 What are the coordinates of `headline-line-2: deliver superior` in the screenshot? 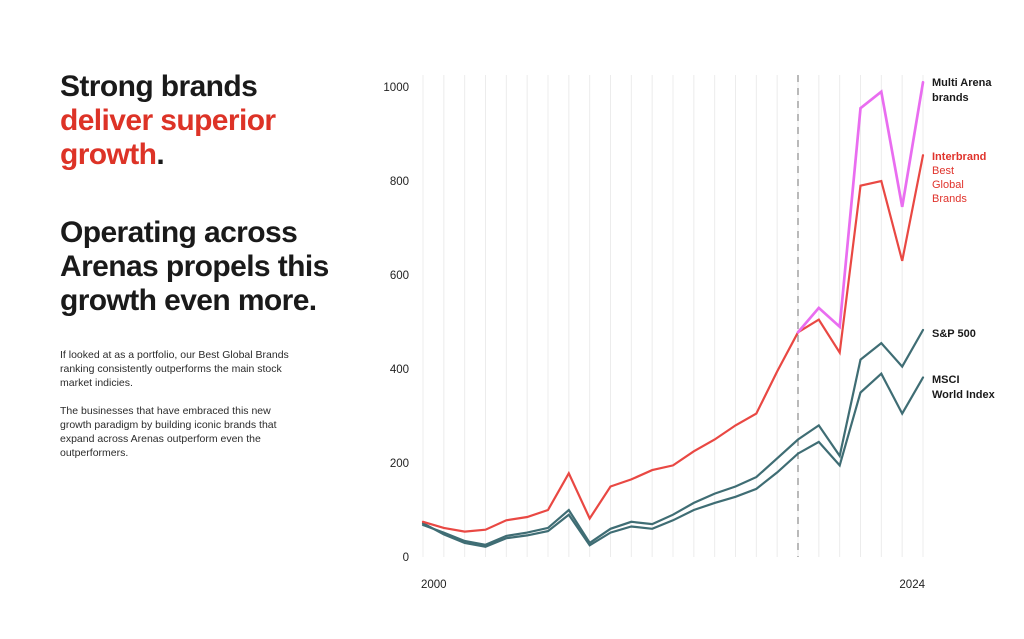 It's located at (168, 120).